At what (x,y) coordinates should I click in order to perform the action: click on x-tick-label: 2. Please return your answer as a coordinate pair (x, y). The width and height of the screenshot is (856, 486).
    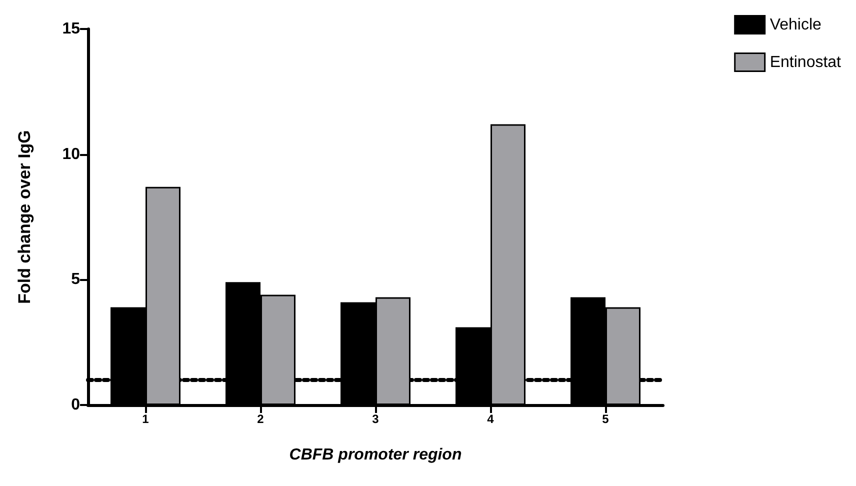
    Looking at the image, I should click on (260, 419).